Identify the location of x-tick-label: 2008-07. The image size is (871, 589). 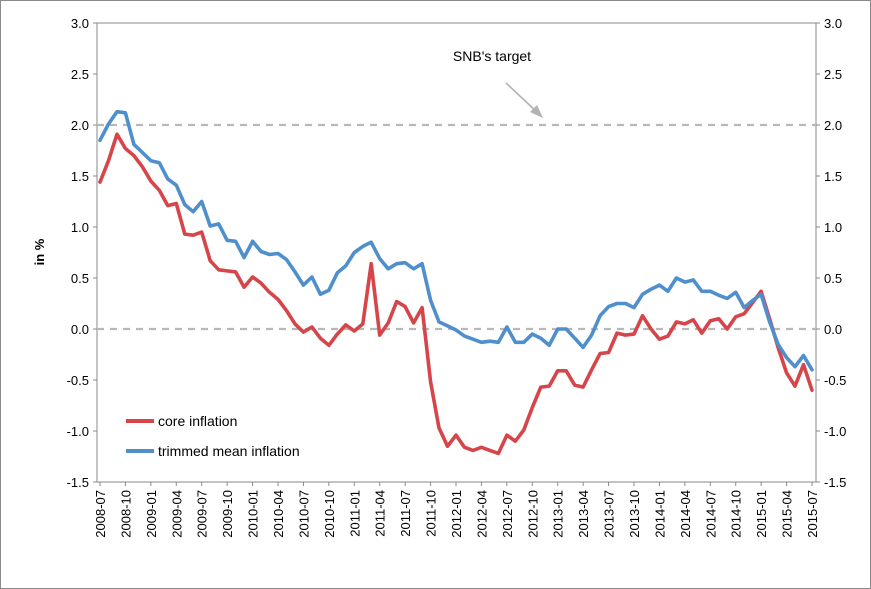
(100, 514).